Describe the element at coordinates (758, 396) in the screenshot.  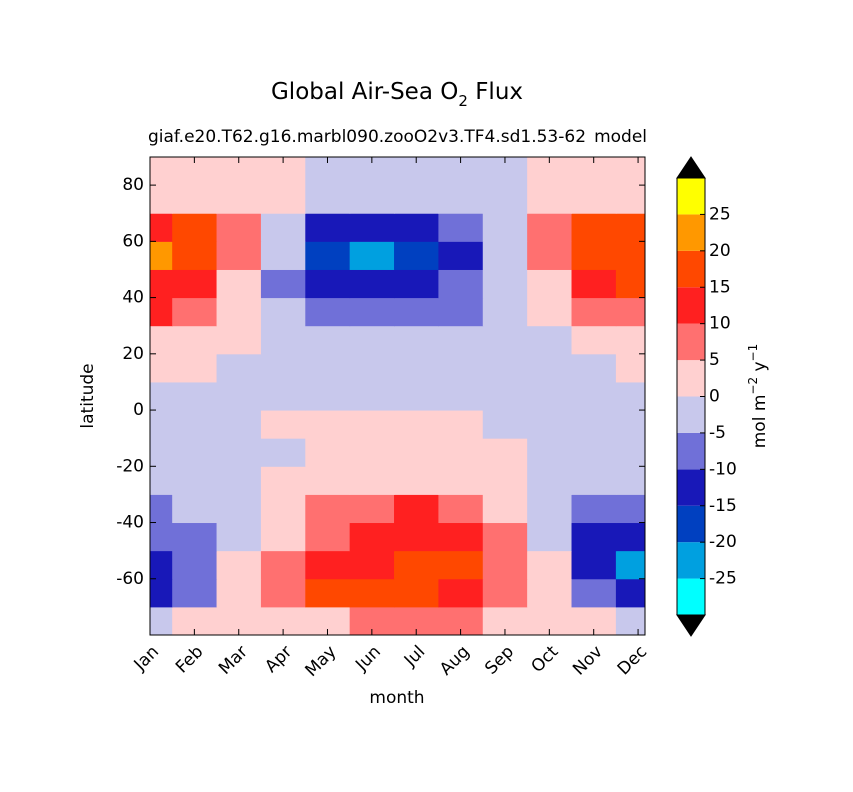
I see `colorbar-label: mol m−2 y−1` at that location.